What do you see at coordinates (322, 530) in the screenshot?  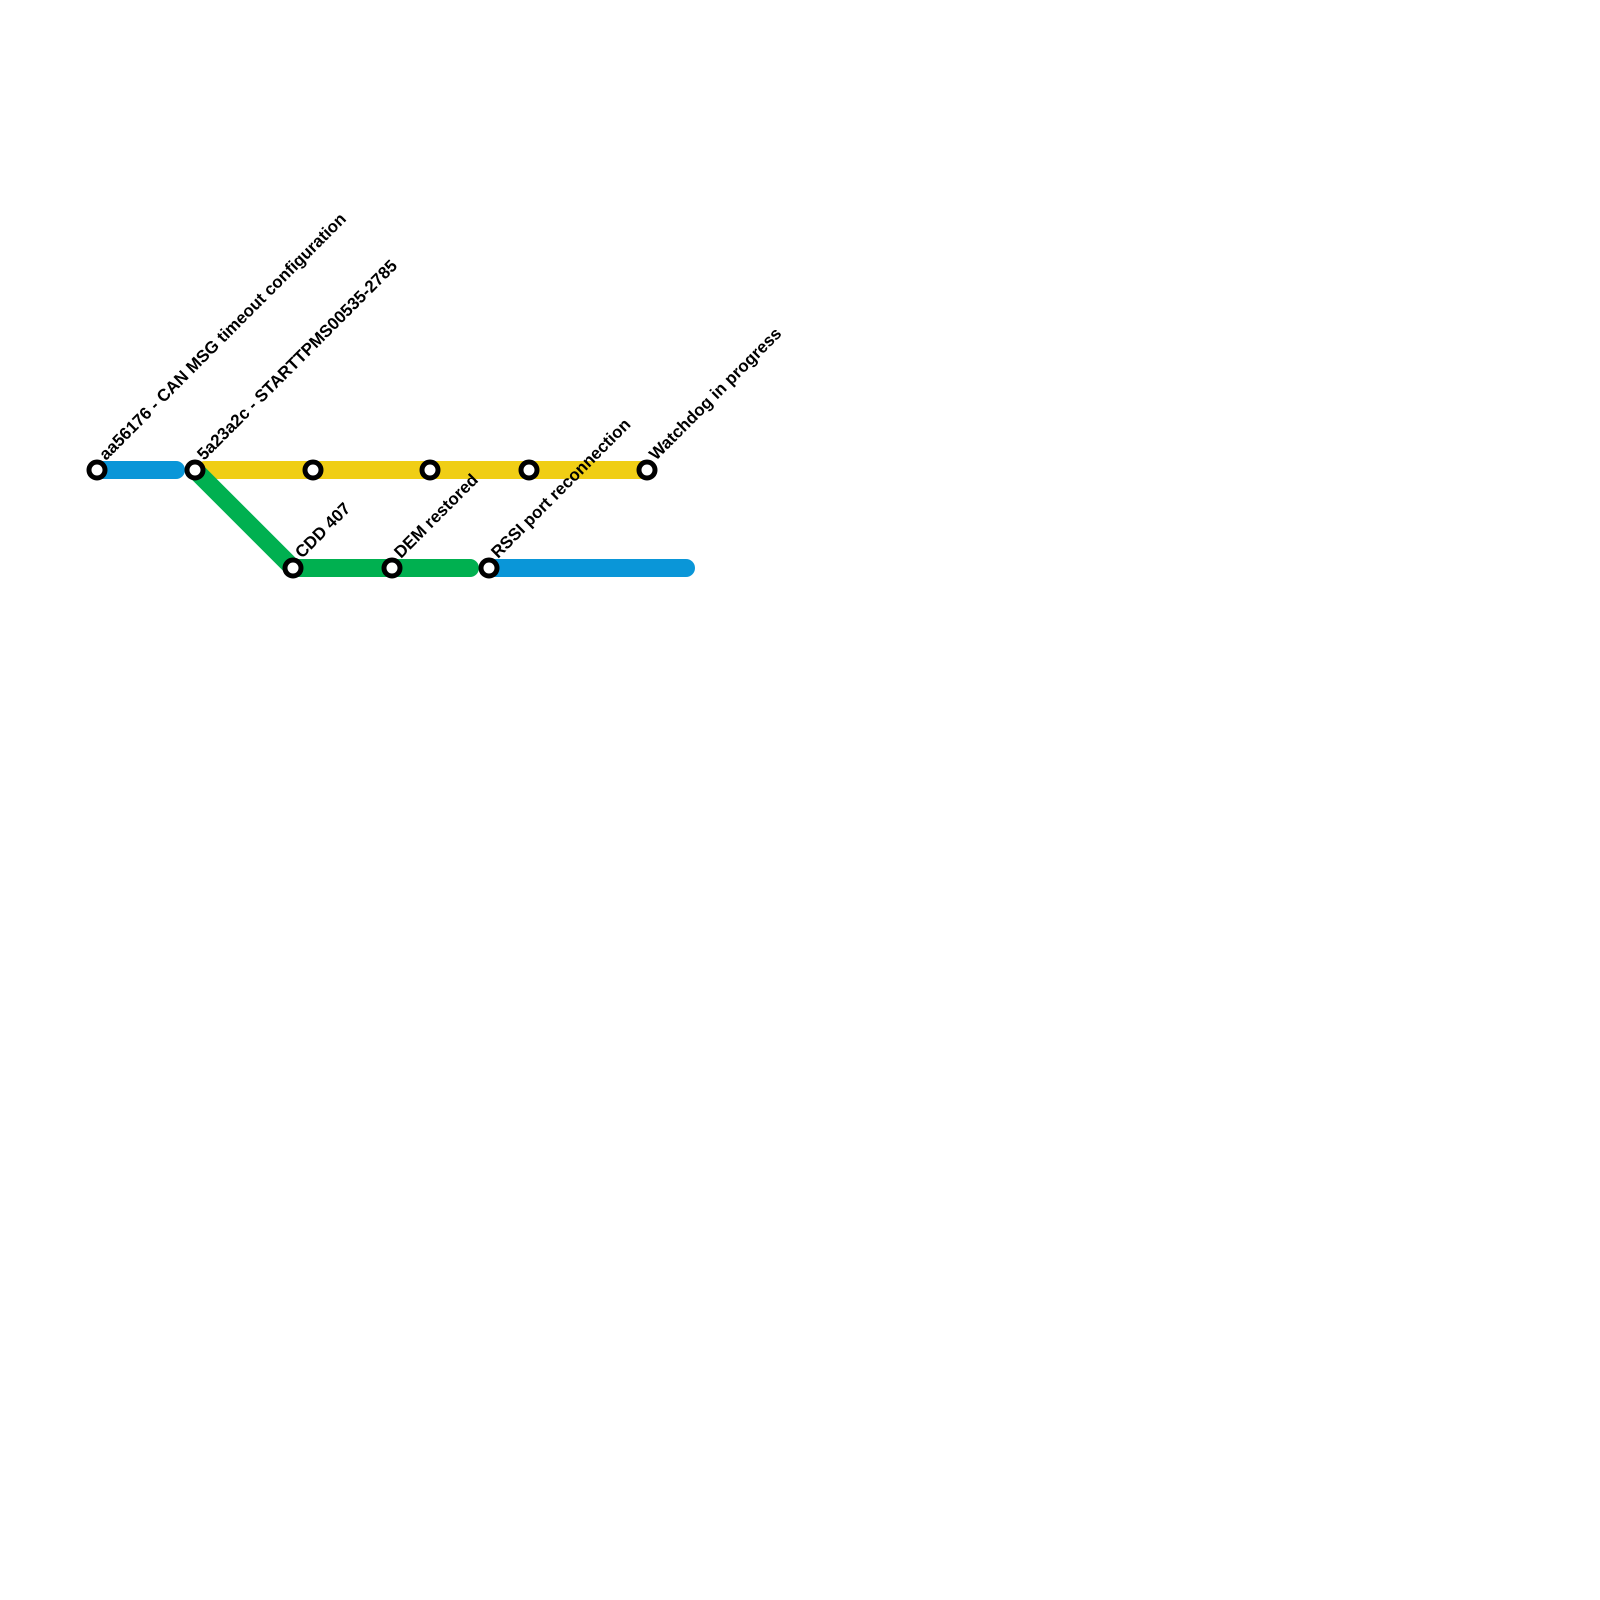 I see `station-label-6: CDD 407` at bounding box center [322, 530].